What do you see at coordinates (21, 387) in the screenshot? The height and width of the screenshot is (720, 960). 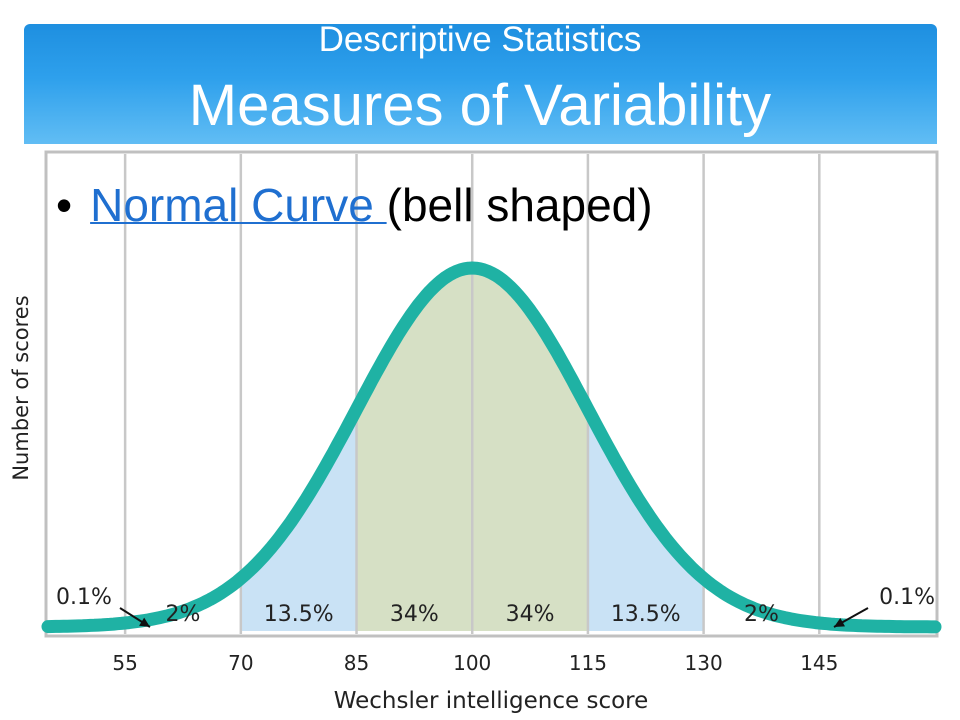 I see `y-axis-label: Number of scores` at bounding box center [21, 387].